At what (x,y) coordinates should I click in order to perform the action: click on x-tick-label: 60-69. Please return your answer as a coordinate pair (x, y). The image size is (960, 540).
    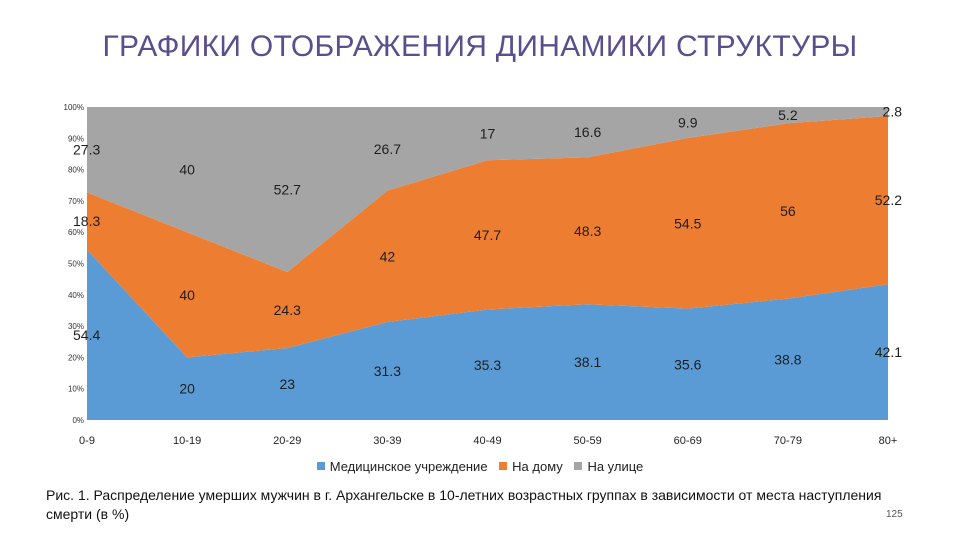
    Looking at the image, I should click on (688, 441).